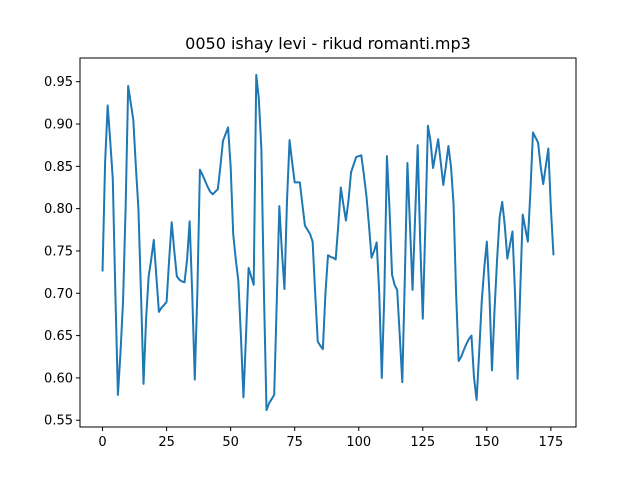 The width and height of the screenshot is (640, 480). What do you see at coordinates (58, 378) in the screenshot?
I see `y-tick-label: 0.60` at bounding box center [58, 378].